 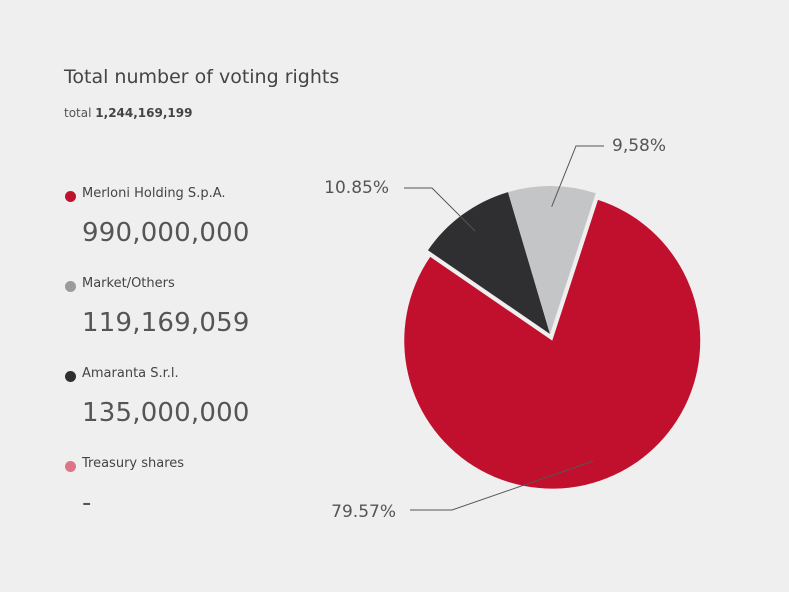 I want to click on total-value: 1,244,169,199, so click(x=144, y=113).